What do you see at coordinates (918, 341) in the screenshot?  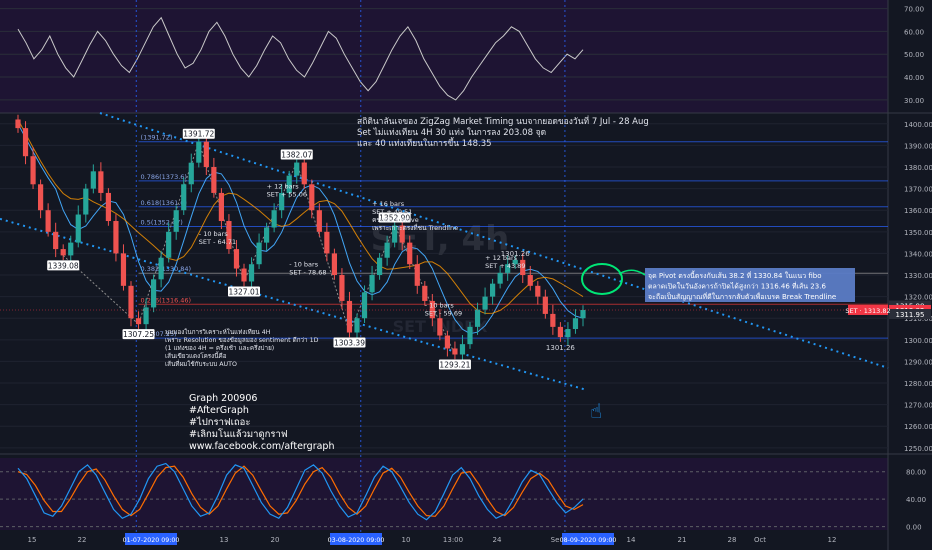 I see `price-tick-label: 1300.00` at bounding box center [918, 341].